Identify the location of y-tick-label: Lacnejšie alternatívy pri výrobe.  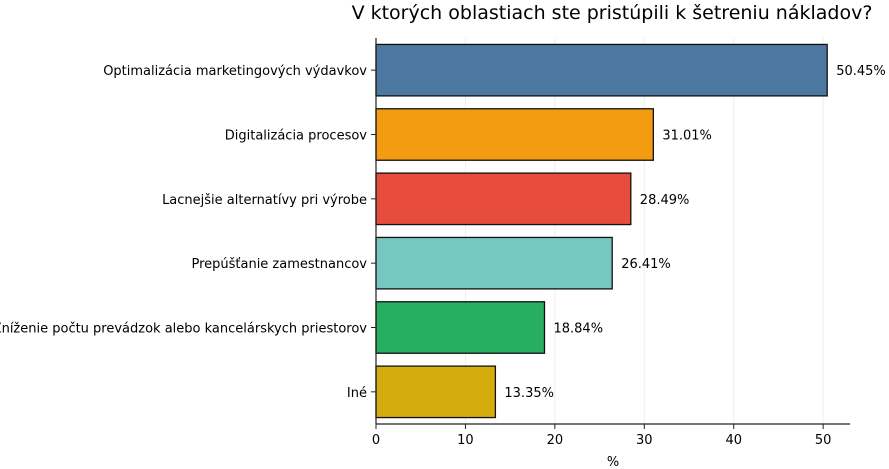
(264, 200).